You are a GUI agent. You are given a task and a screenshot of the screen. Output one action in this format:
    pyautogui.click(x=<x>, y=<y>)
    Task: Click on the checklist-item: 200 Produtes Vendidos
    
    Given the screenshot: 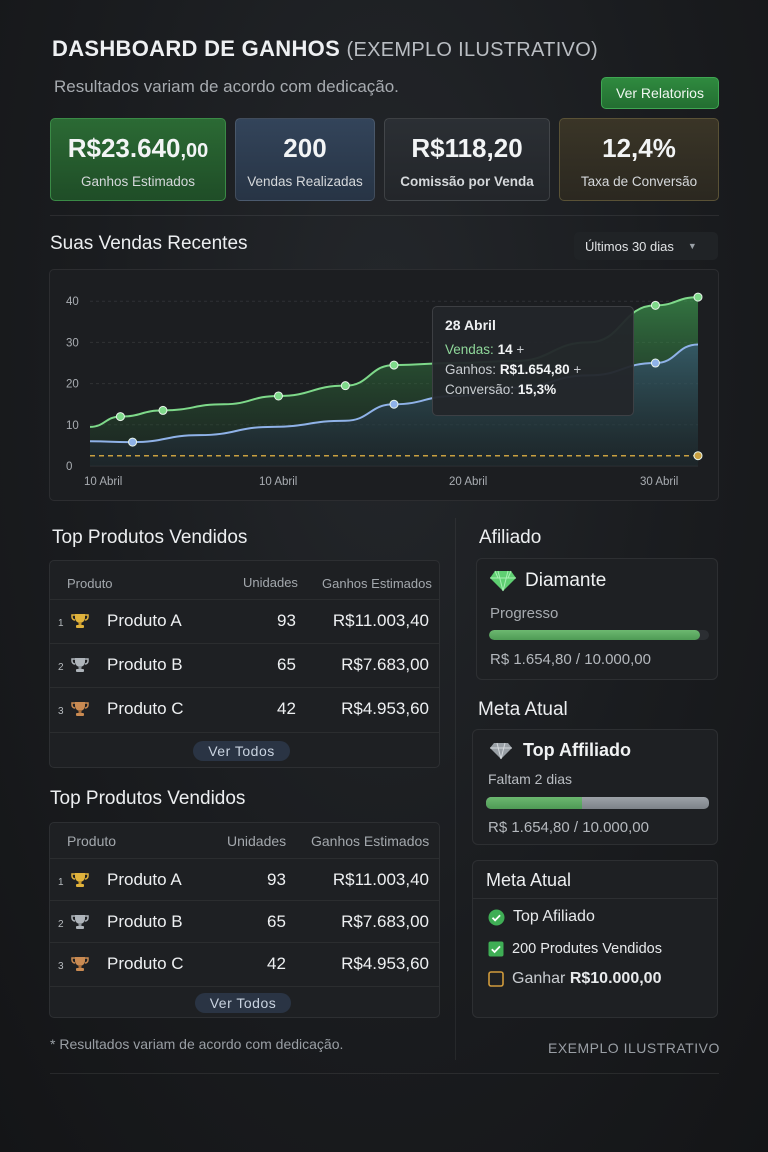 What is the action you would take?
    pyautogui.click(x=575, y=949)
    